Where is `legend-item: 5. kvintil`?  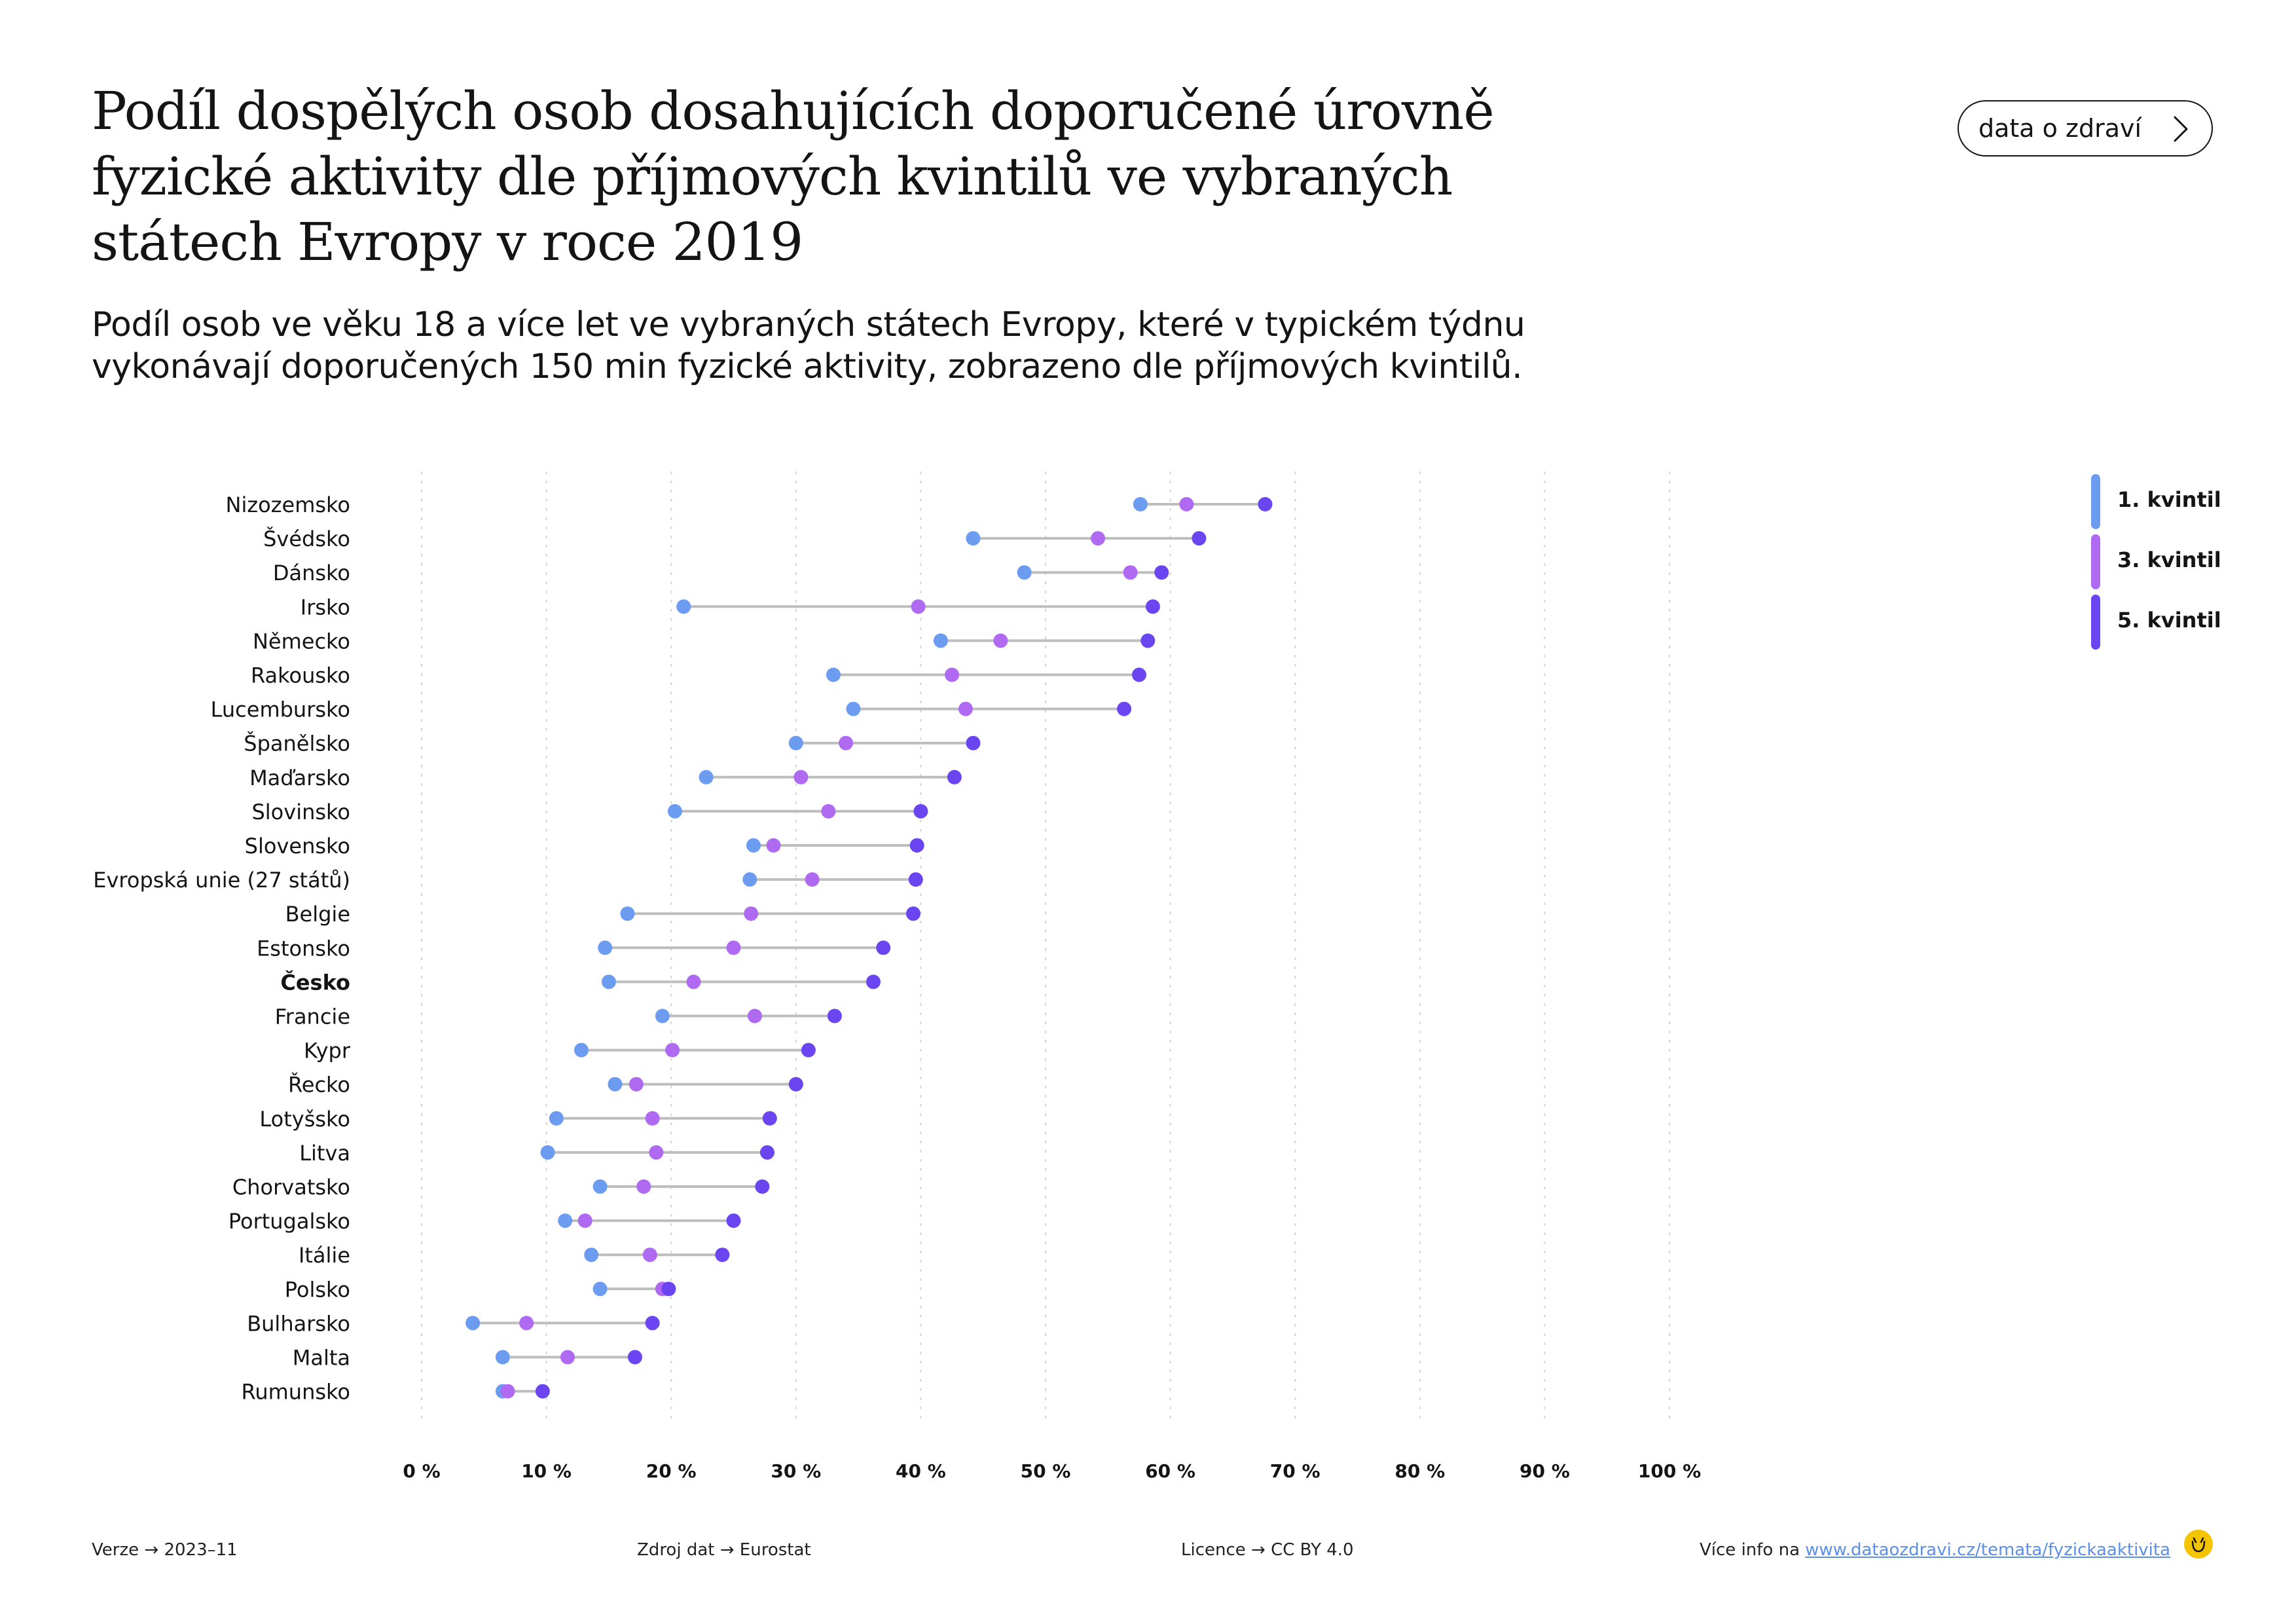 legend-item: 5. kvintil is located at coordinates (2176, 625).